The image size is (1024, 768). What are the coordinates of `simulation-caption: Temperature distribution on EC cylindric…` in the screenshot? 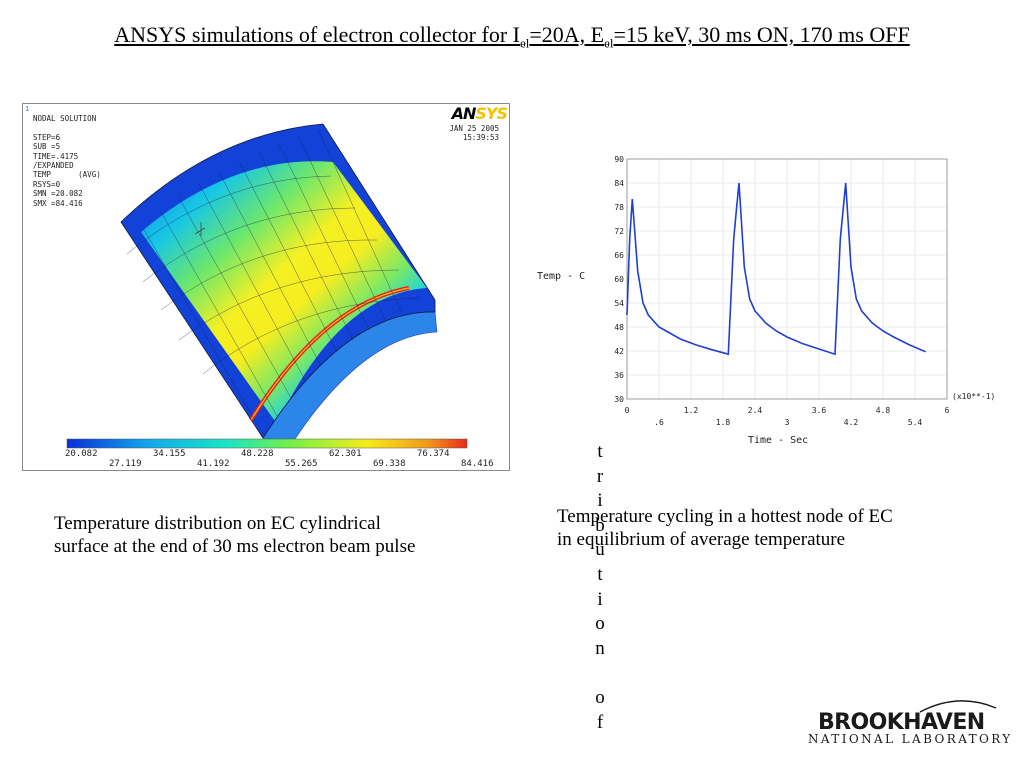 It's located at (235, 535).